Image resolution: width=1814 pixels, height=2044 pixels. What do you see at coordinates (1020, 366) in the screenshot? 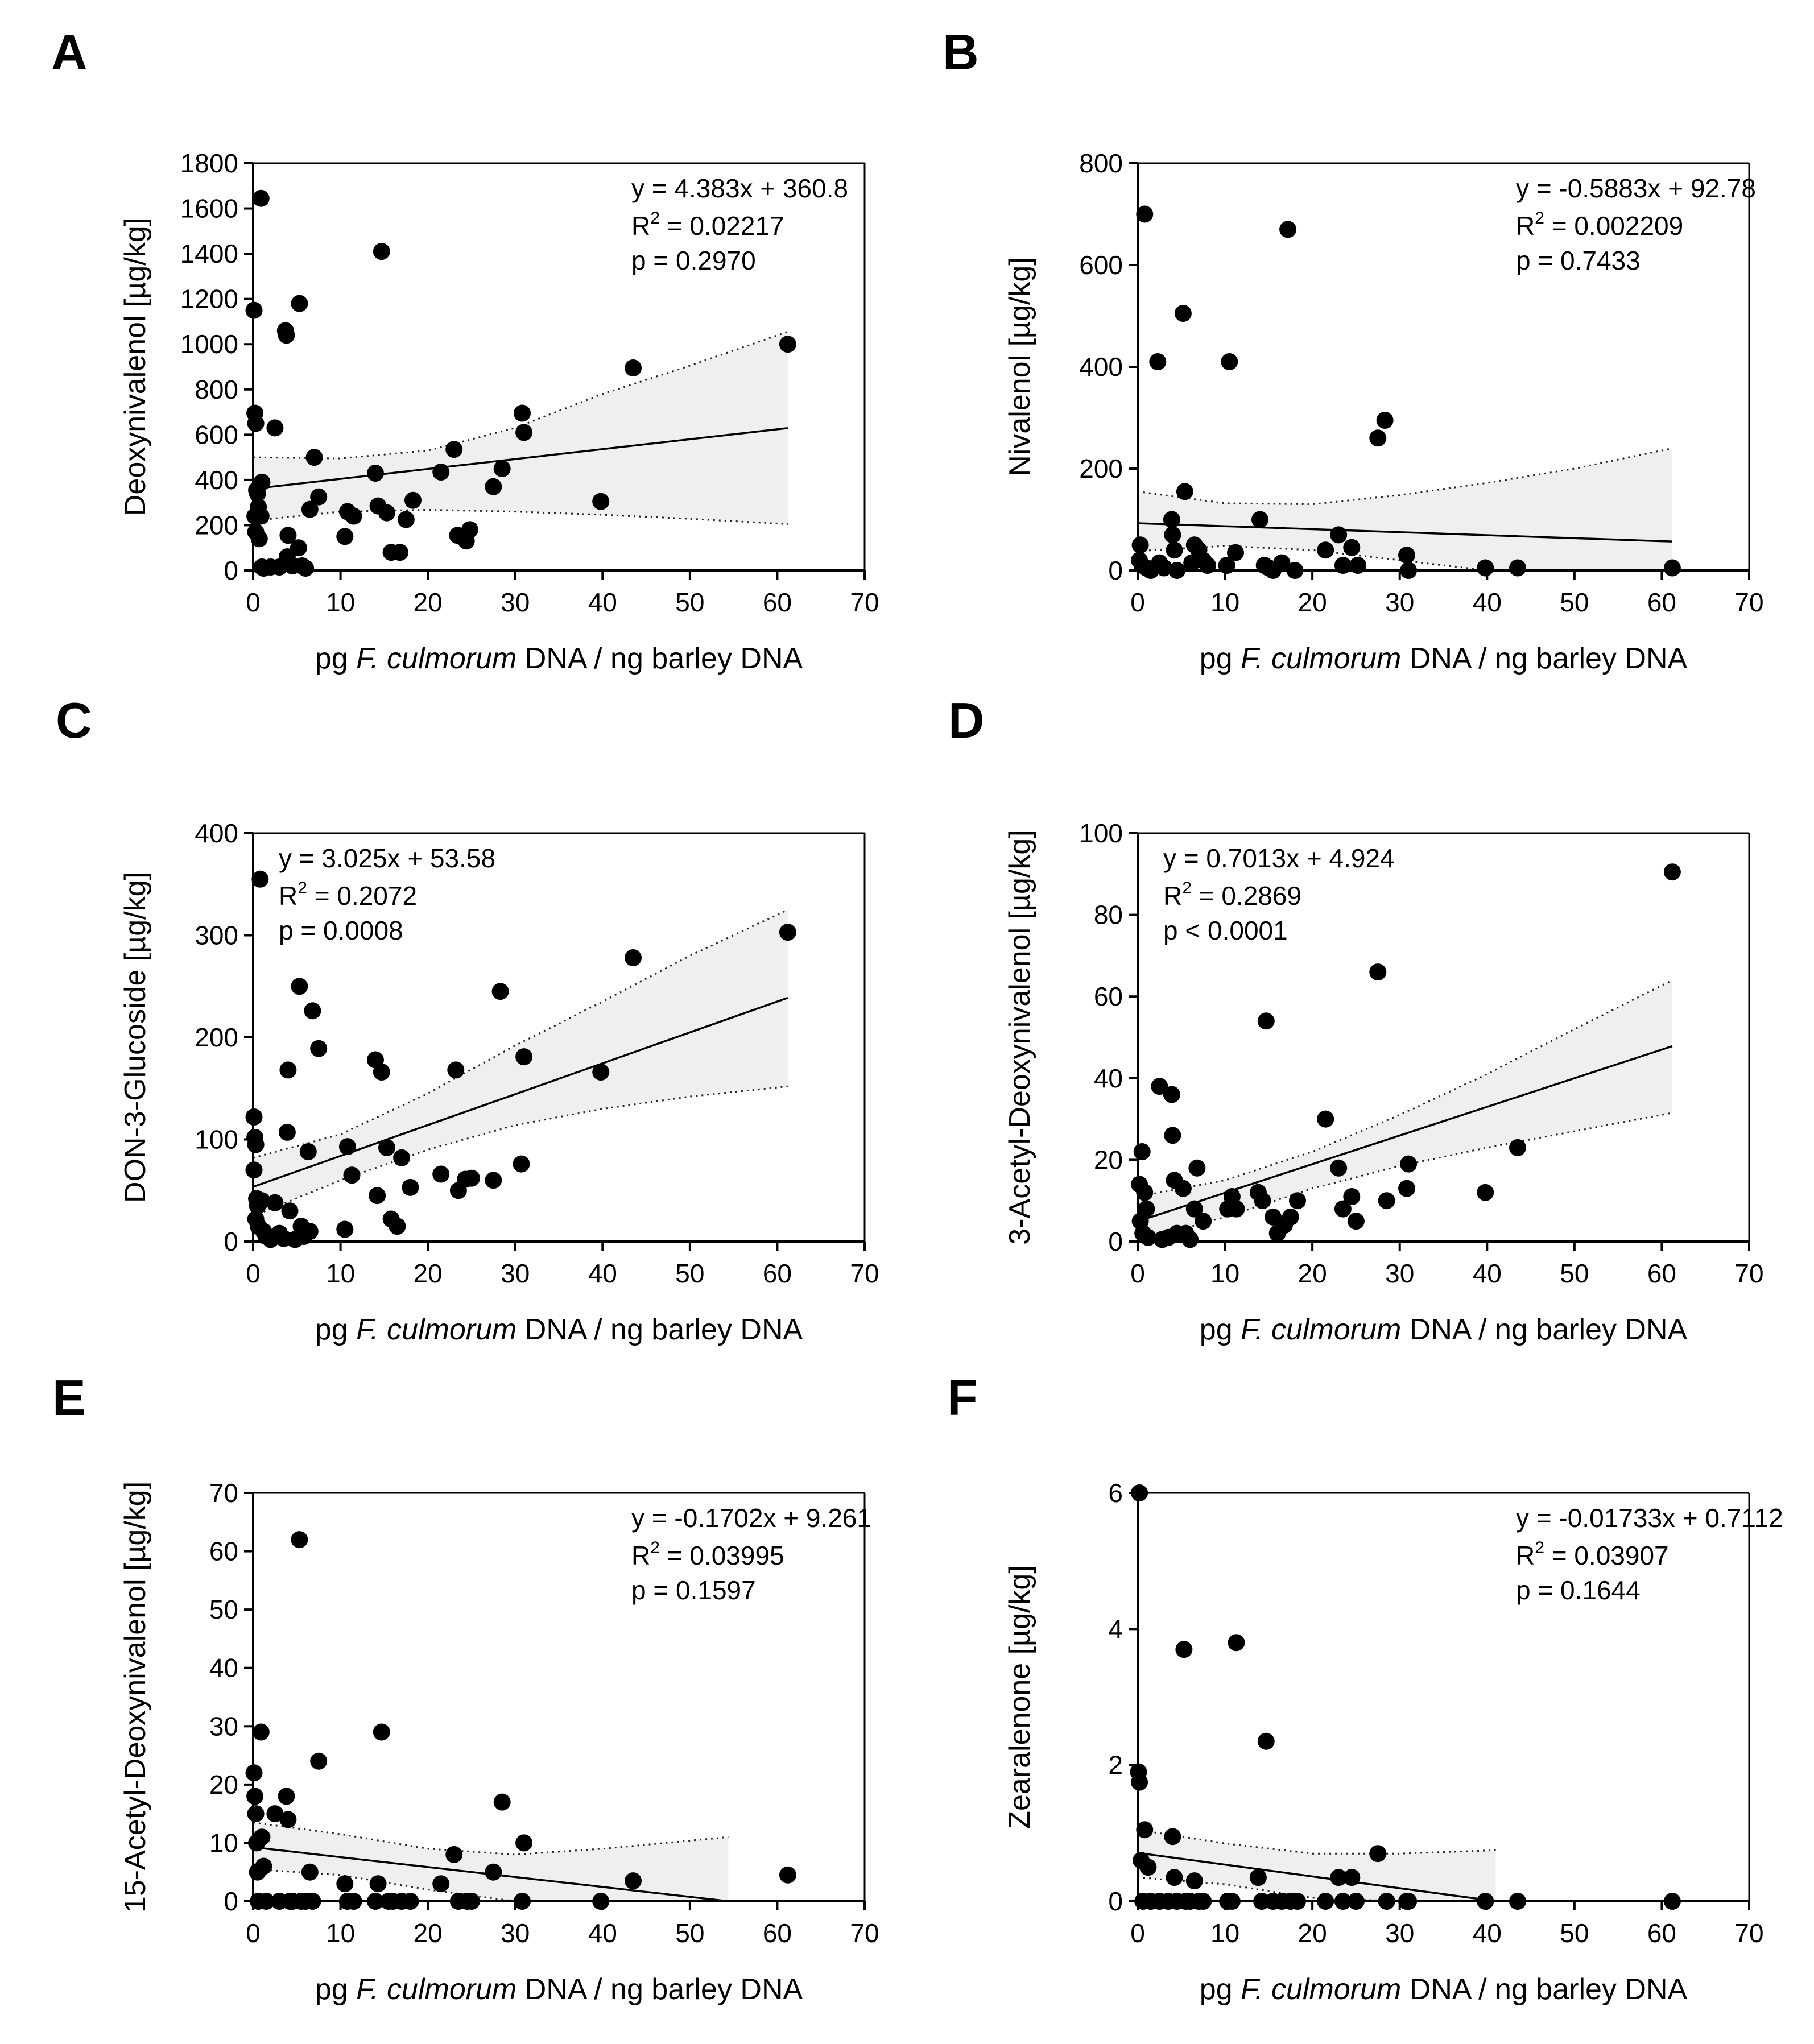
I see `y-axis-title: Nivalenol [µg/kg]` at bounding box center [1020, 366].